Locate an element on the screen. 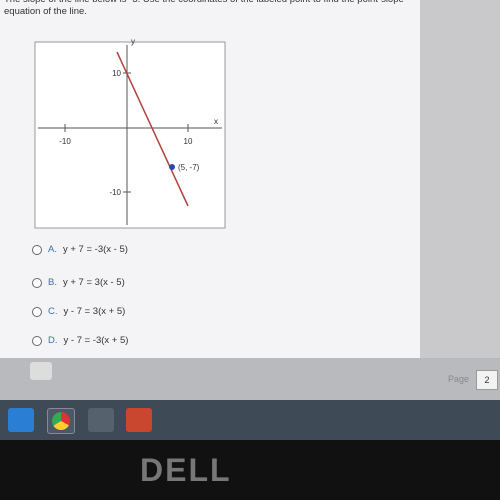 This screenshot has height=500, width=500. x-tick-label: -10 is located at coordinates (65, 141).